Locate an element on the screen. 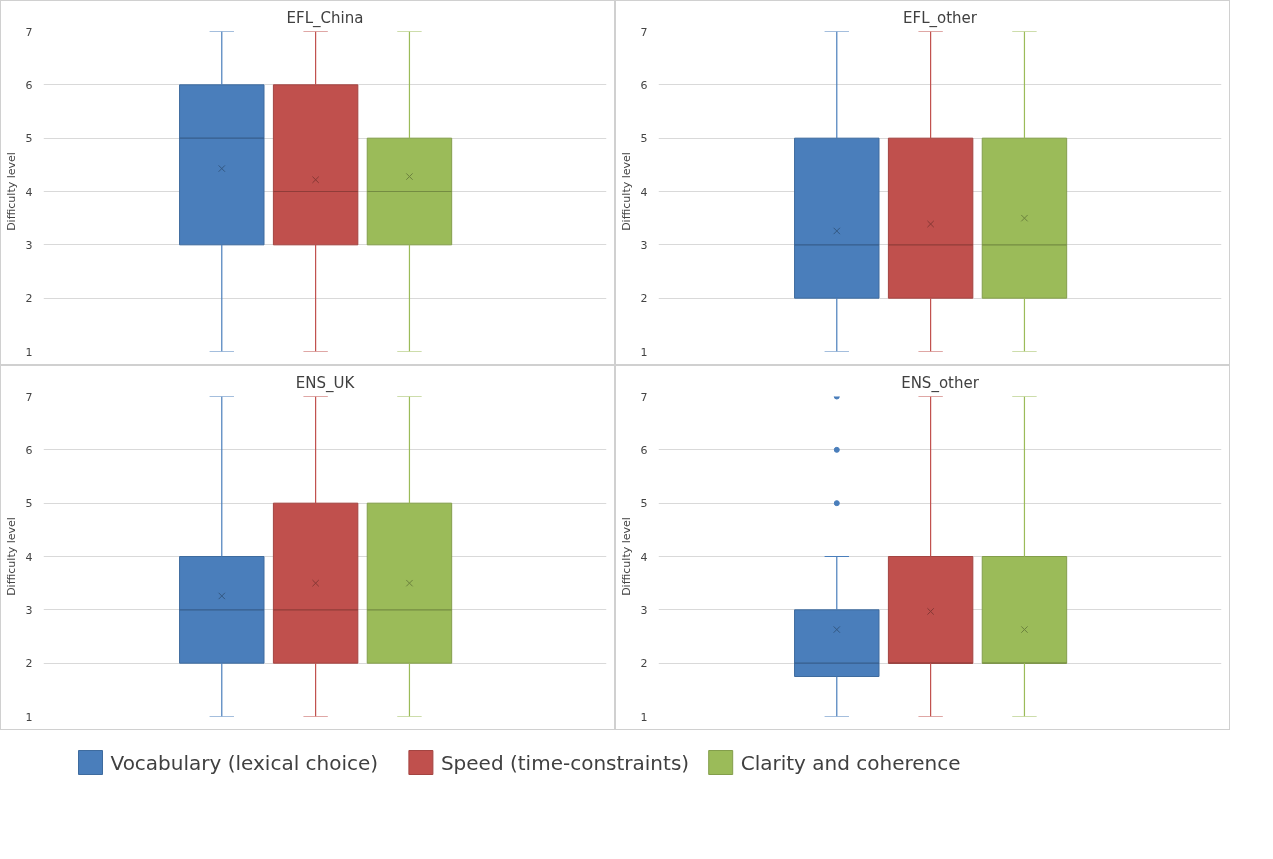 Image resolution: width=1273 pixels, height=859 pixels. legend-label: Clarity and coherence is located at coordinates (850, 762).